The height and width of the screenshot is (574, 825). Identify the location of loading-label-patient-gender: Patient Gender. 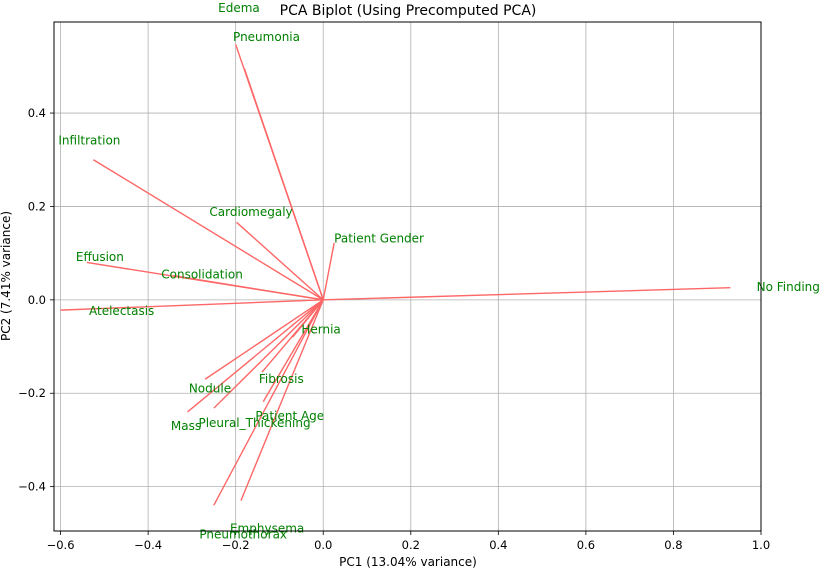
(379, 239).